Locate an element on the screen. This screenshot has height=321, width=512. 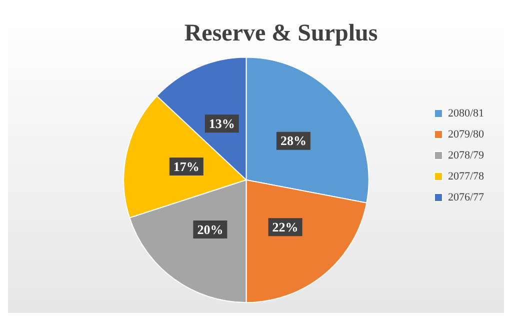
legend-label: 2080/81 is located at coordinates (466, 113).